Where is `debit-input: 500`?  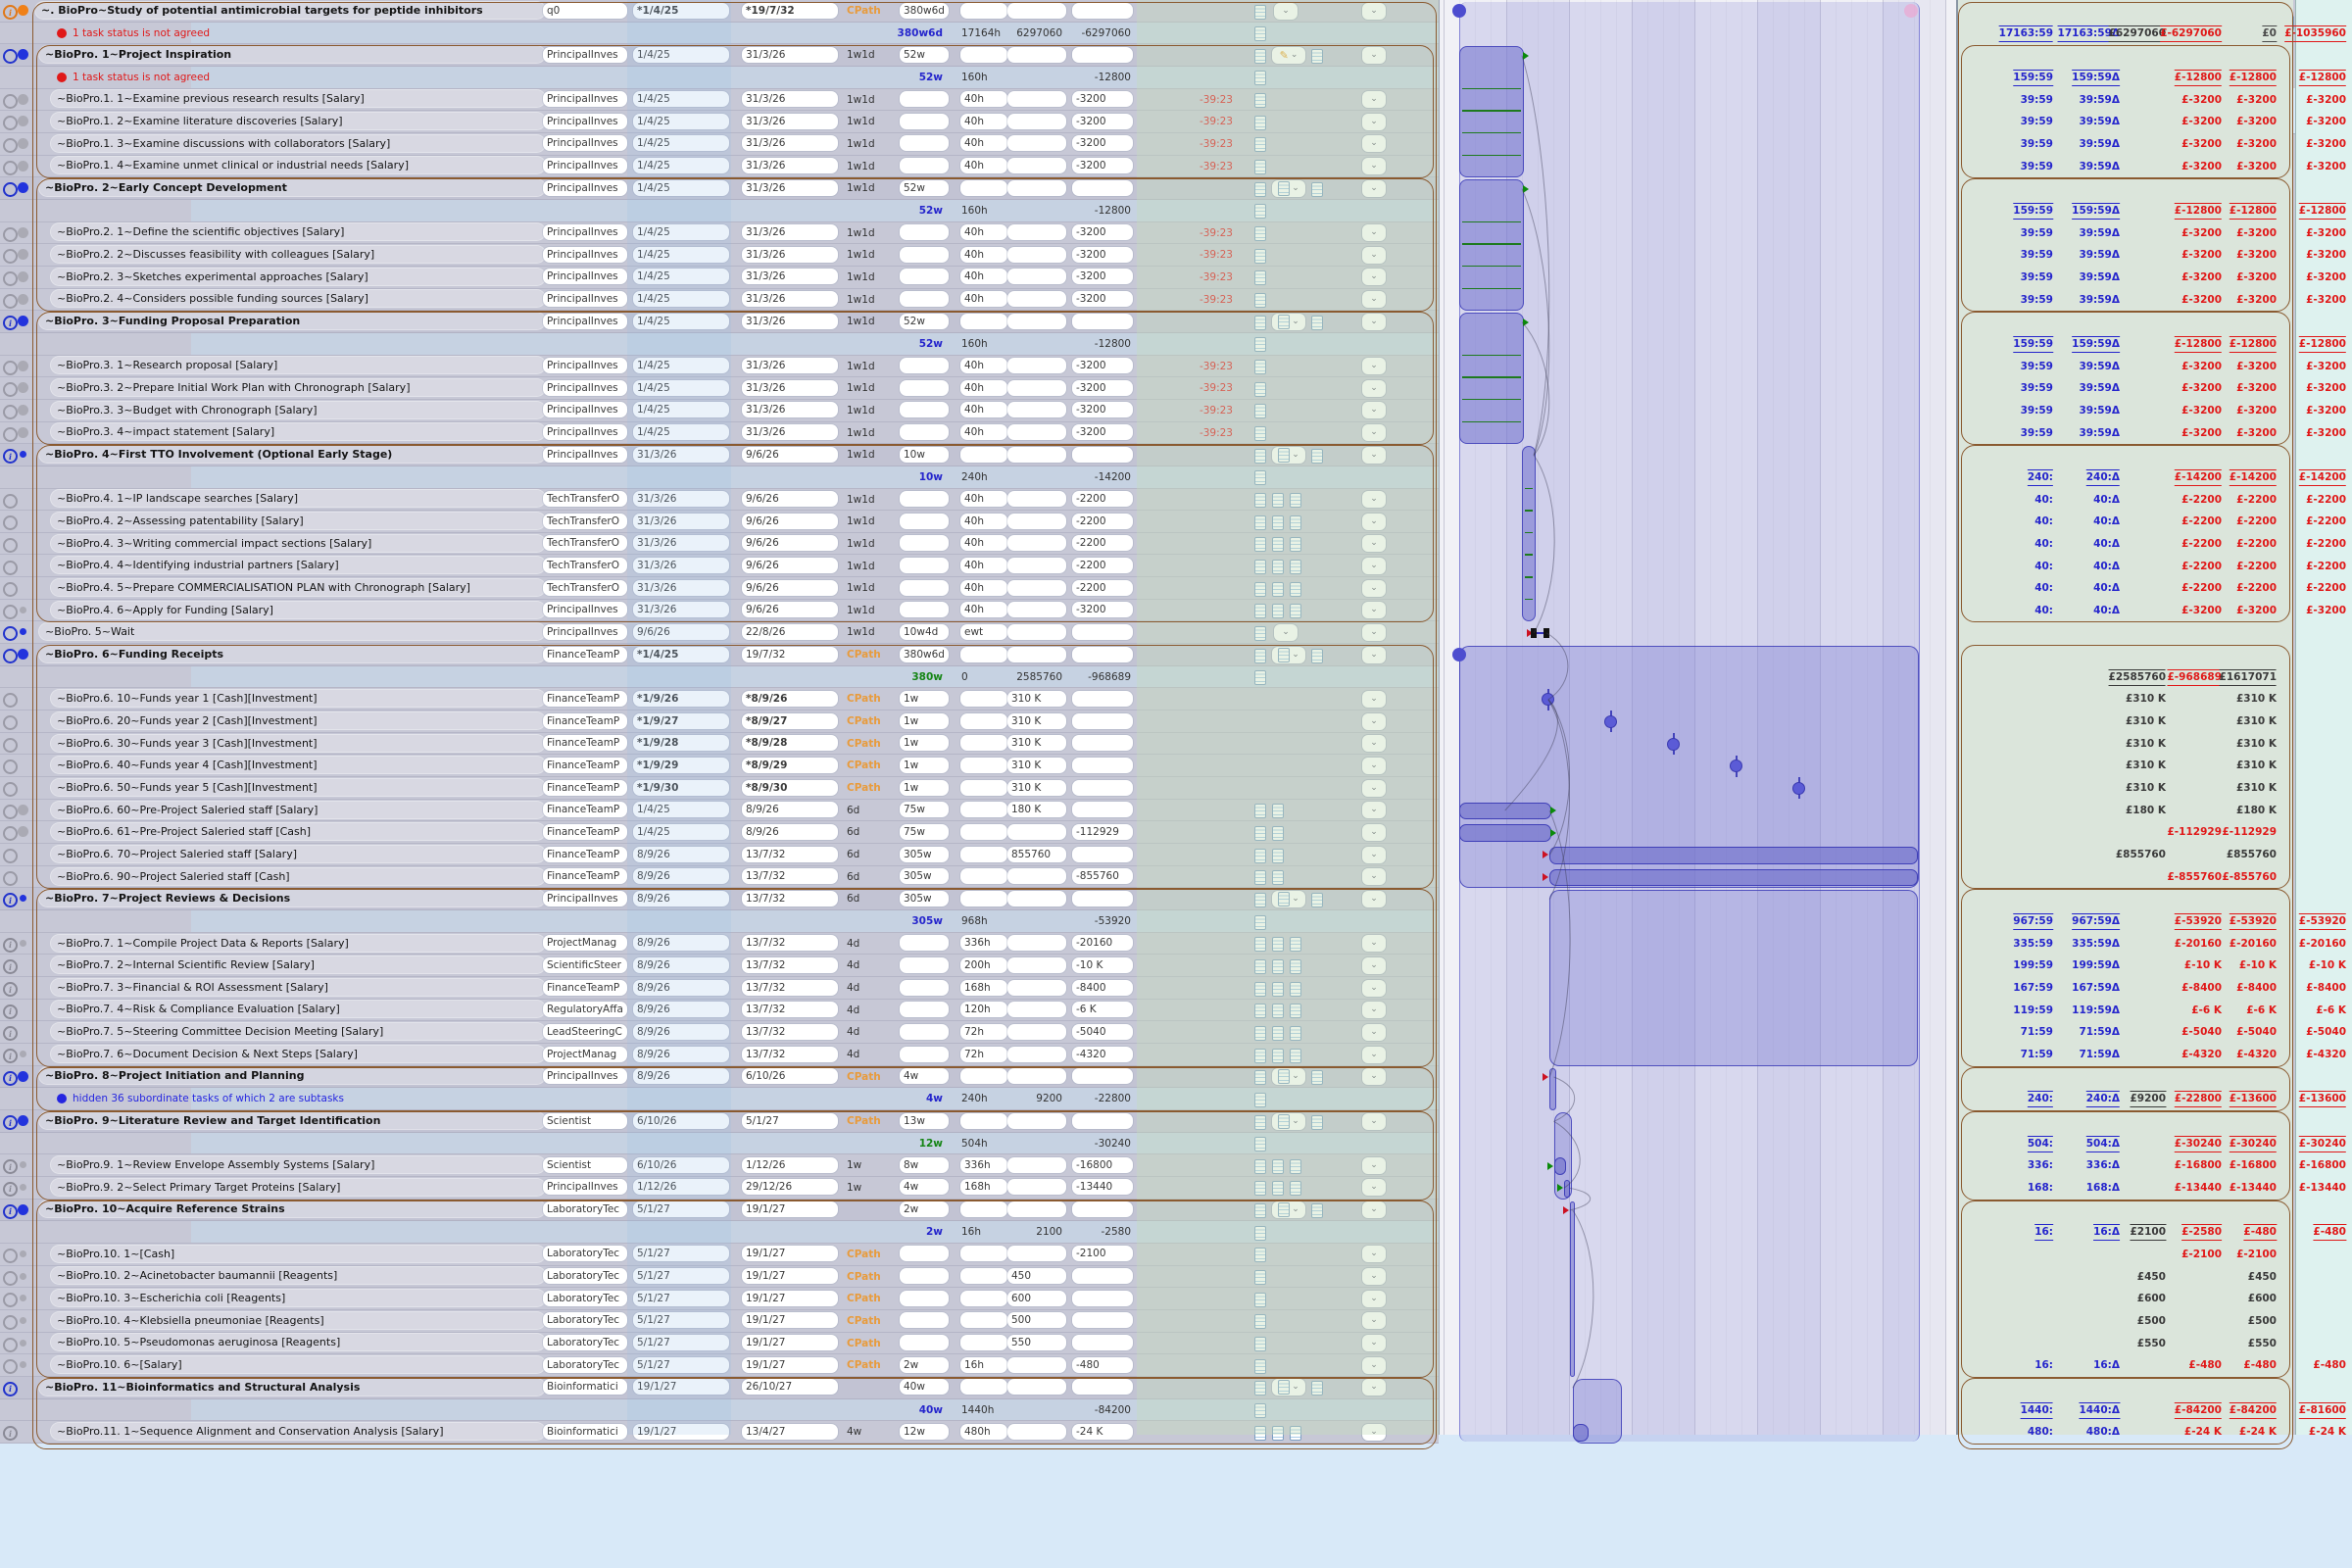
debit-input: 500 is located at coordinates (1036, 1320).